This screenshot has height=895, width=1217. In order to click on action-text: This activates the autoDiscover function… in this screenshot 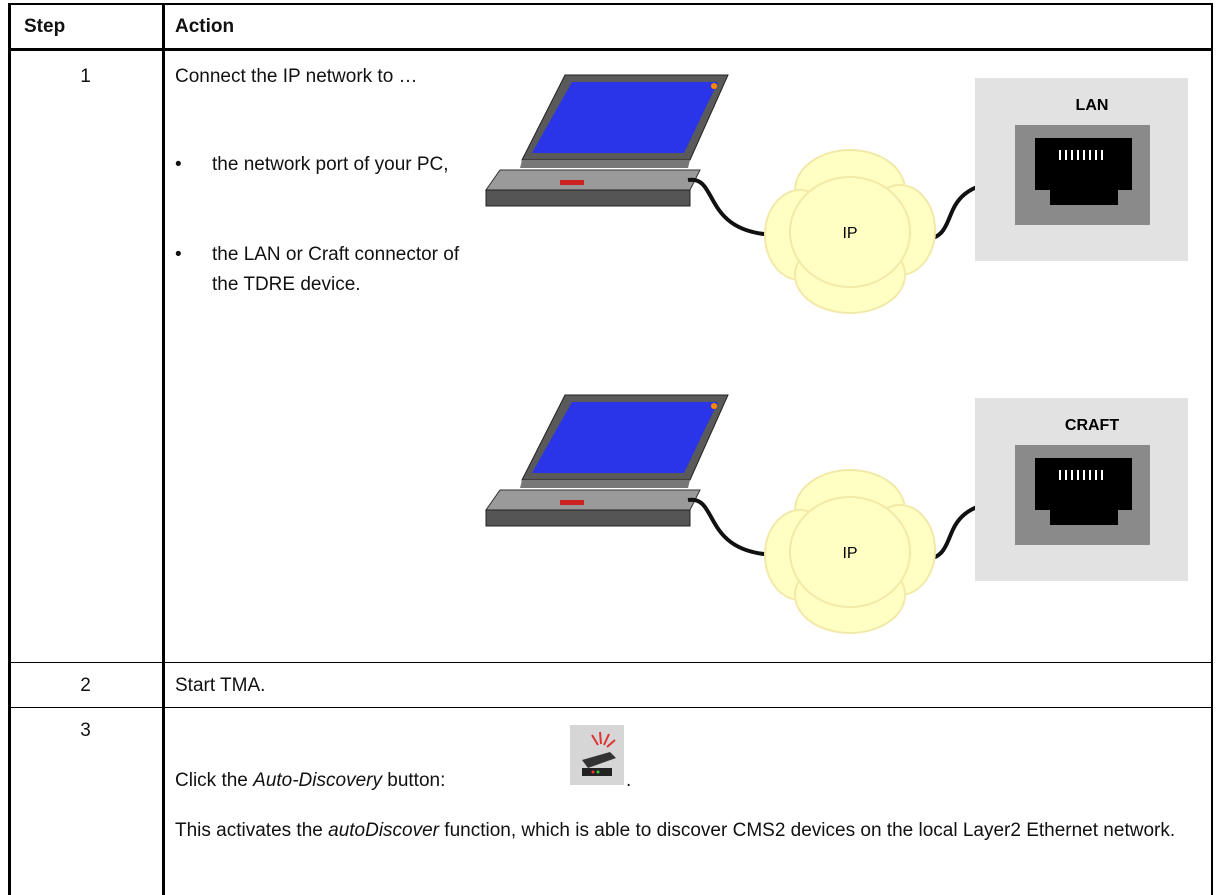, I will do `click(685, 831)`.